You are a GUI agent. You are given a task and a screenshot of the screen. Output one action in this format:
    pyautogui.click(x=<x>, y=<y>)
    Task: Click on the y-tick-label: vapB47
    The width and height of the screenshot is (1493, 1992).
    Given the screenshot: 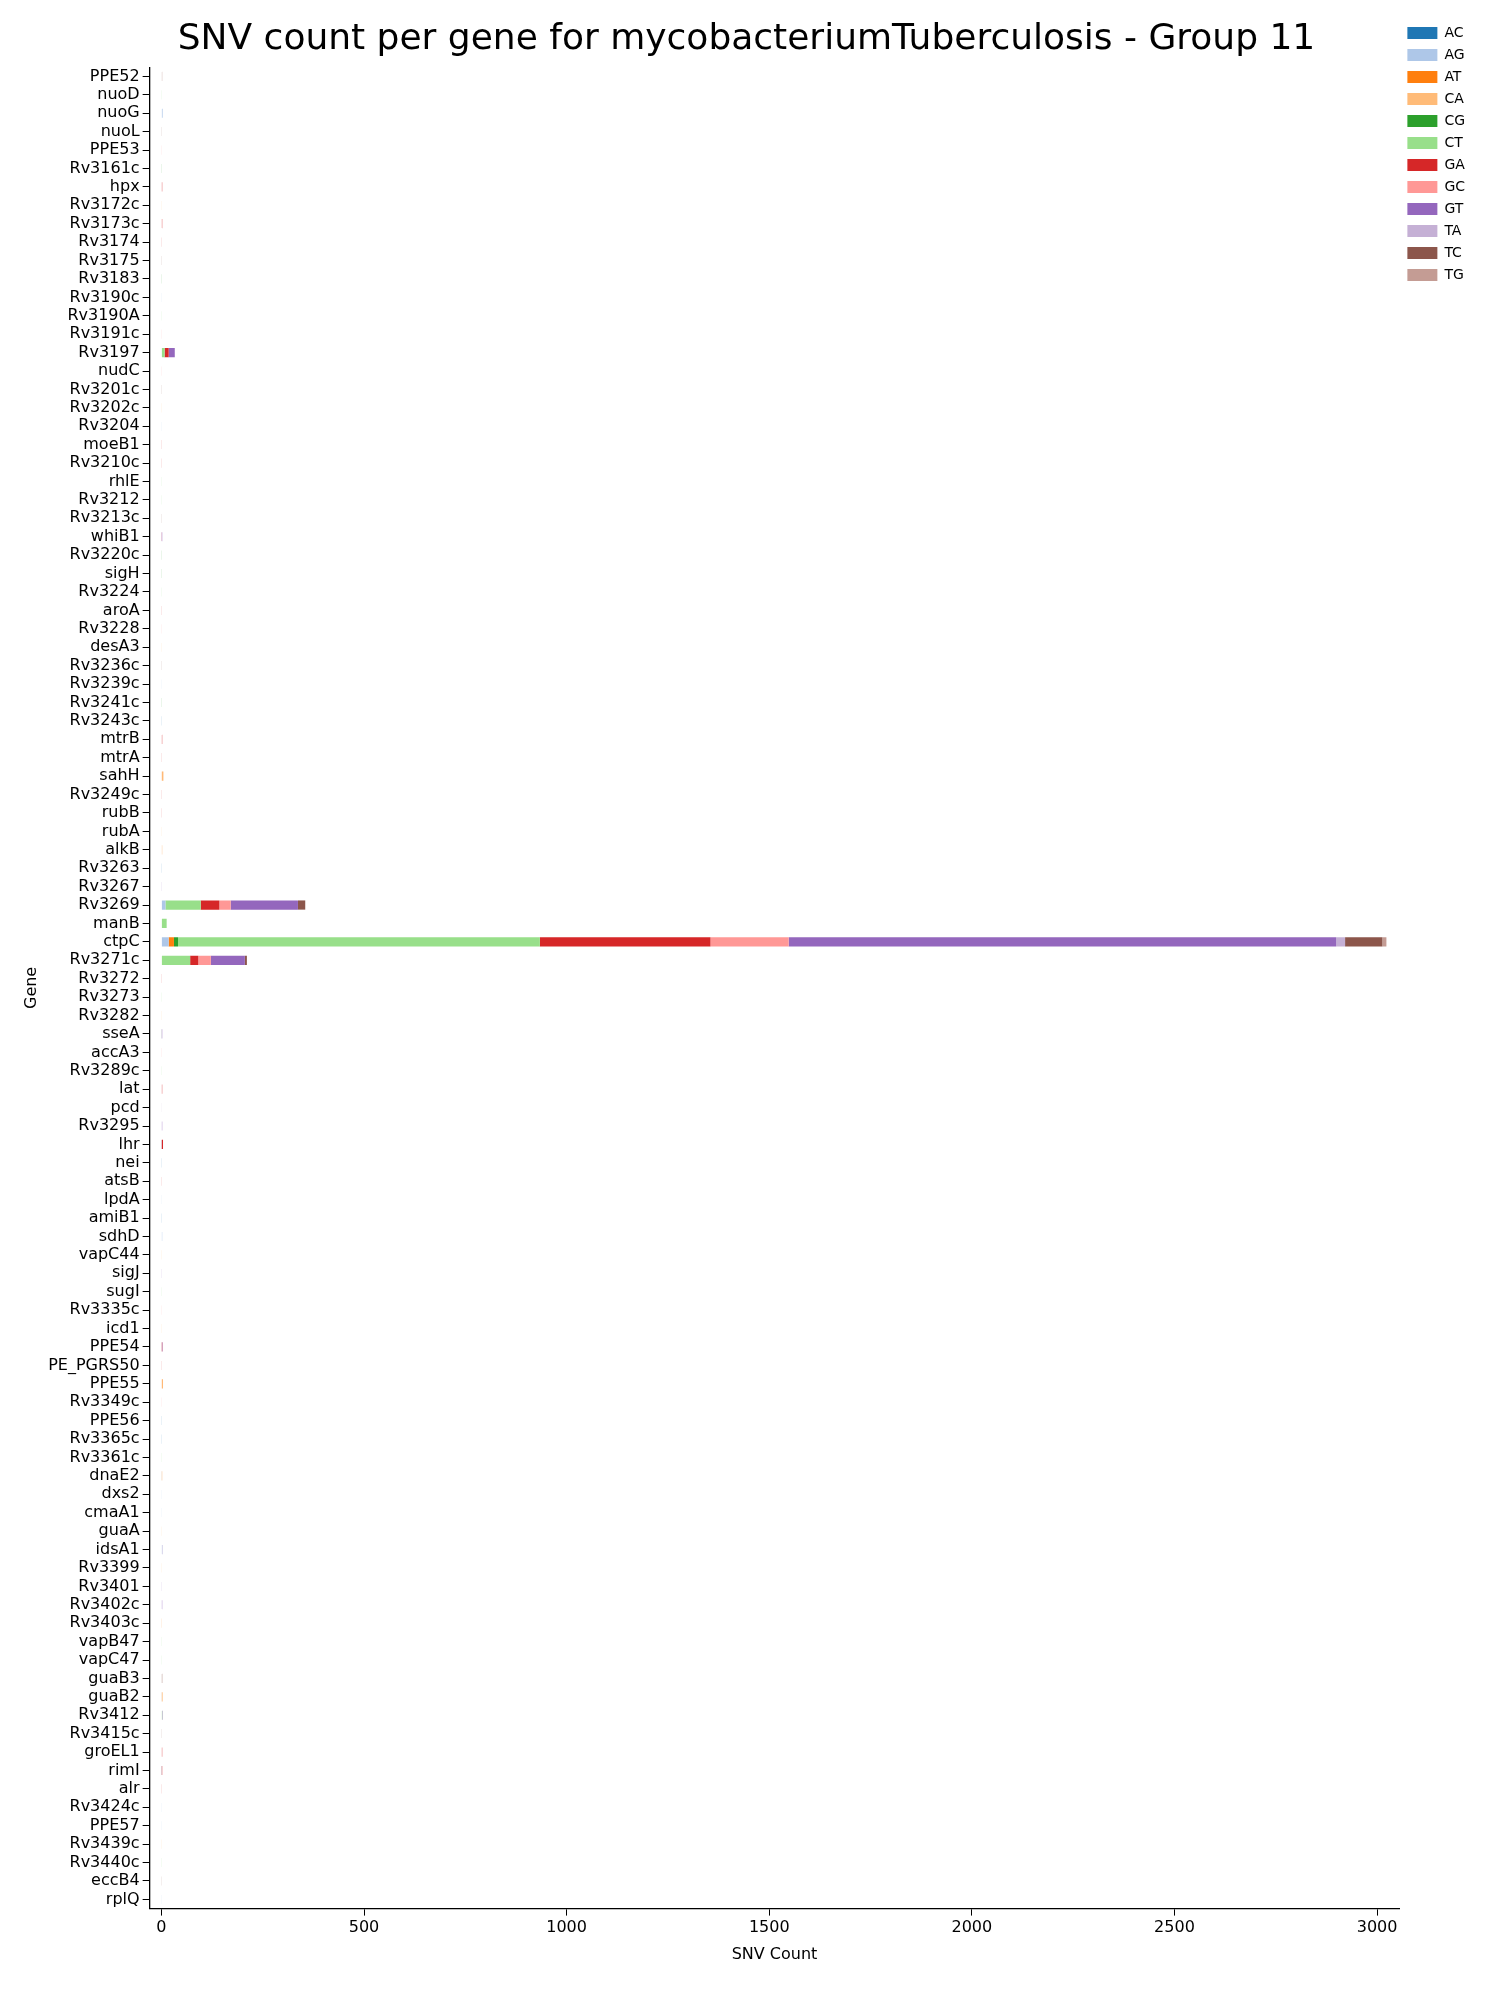 What is the action you would take?
    pyautogui.click(x=109, y=1640)
    